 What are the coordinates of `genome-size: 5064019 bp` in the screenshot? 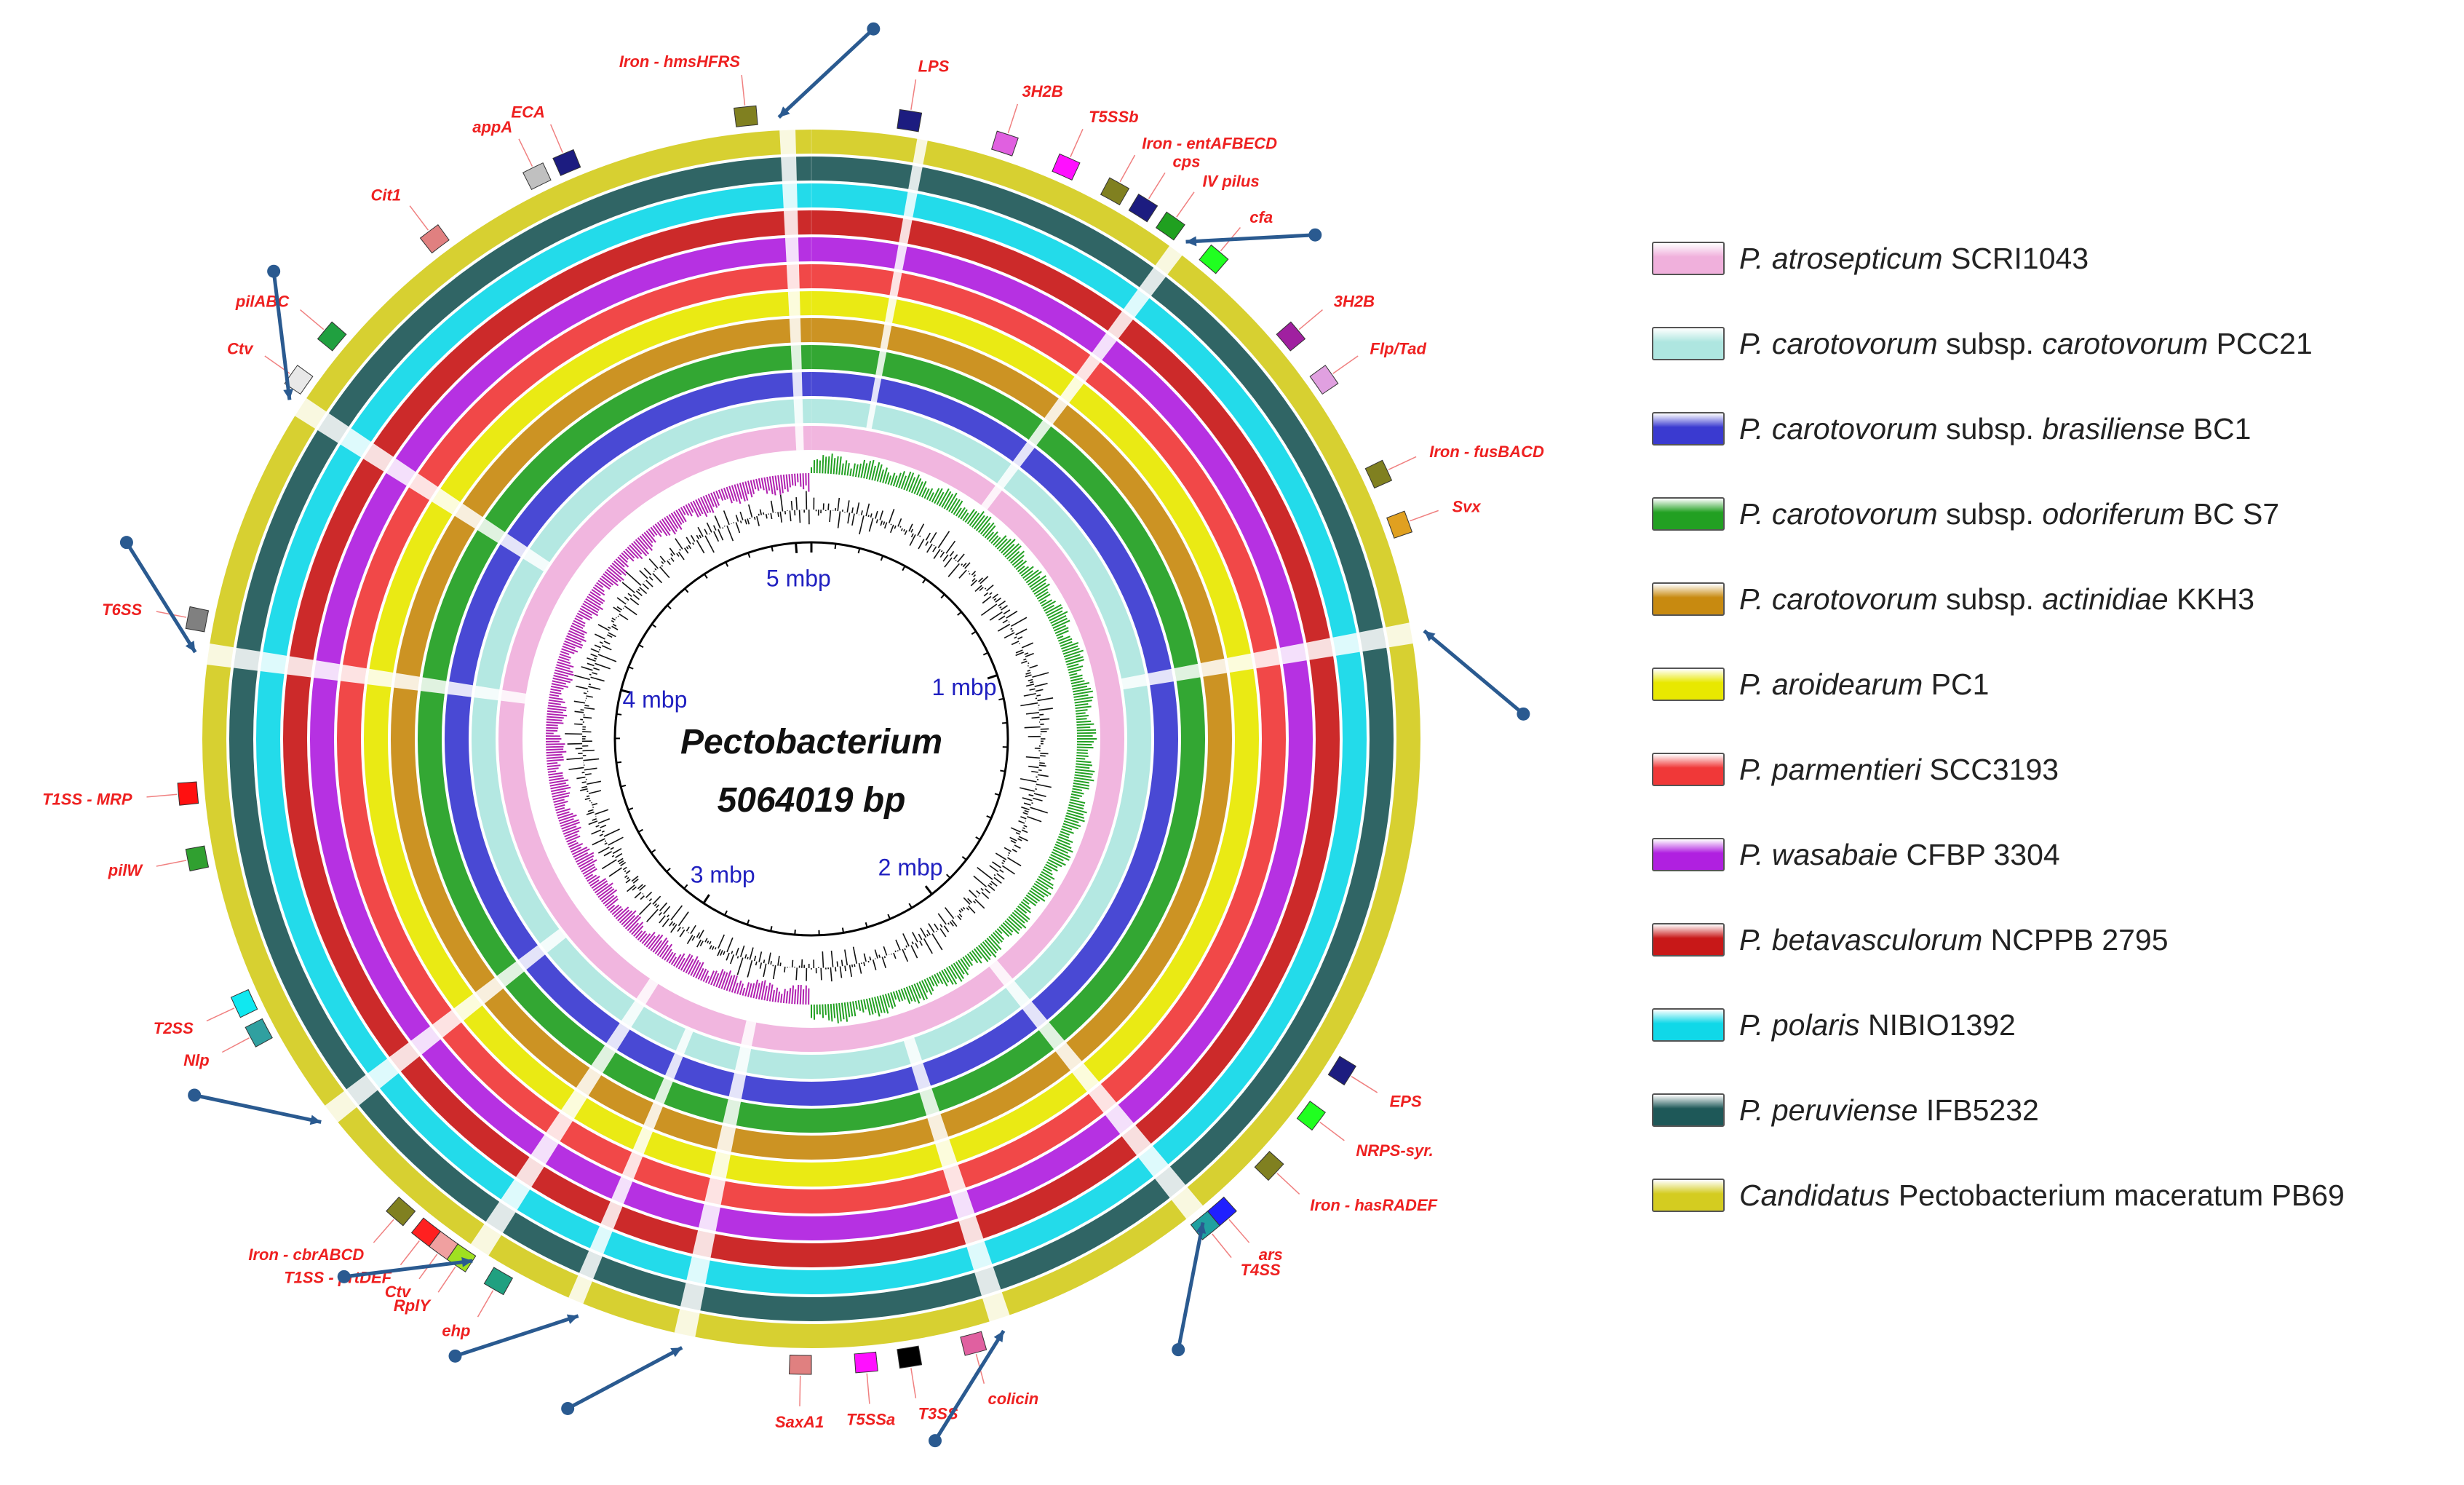 It's located at (812, 800).